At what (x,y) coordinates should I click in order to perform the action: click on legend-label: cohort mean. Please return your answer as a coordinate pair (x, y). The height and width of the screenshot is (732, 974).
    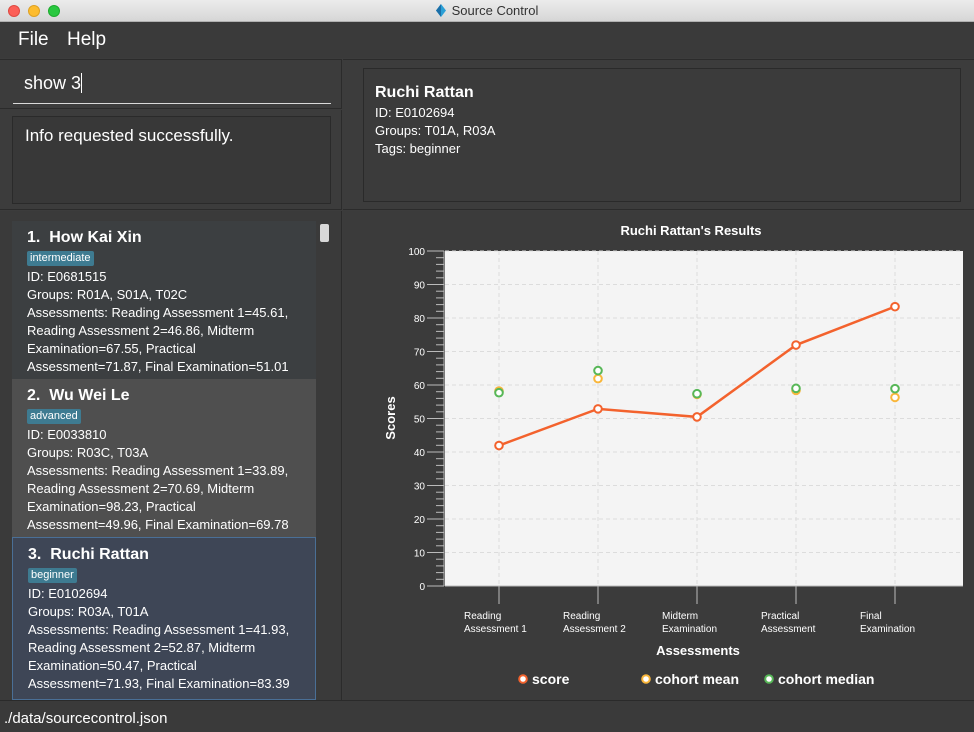
    Looking at the image, I should click on (697, 679).